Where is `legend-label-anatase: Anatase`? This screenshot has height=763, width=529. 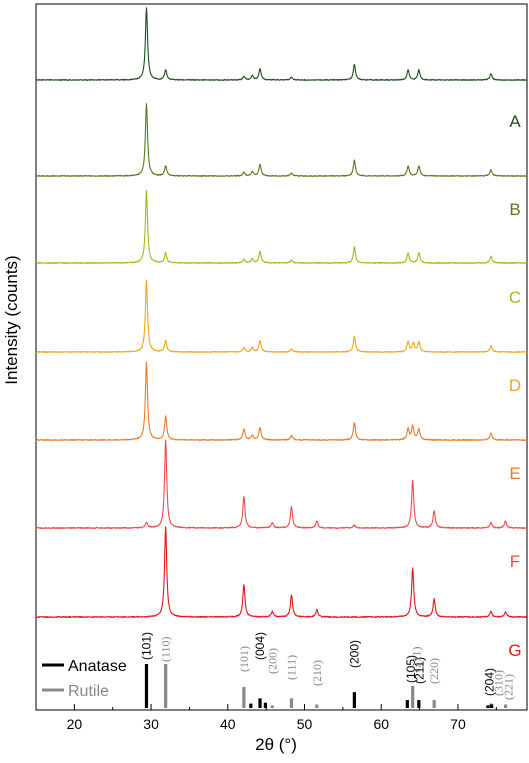
legend-label-anatase: Anatase is located at coordinates (97, 666).